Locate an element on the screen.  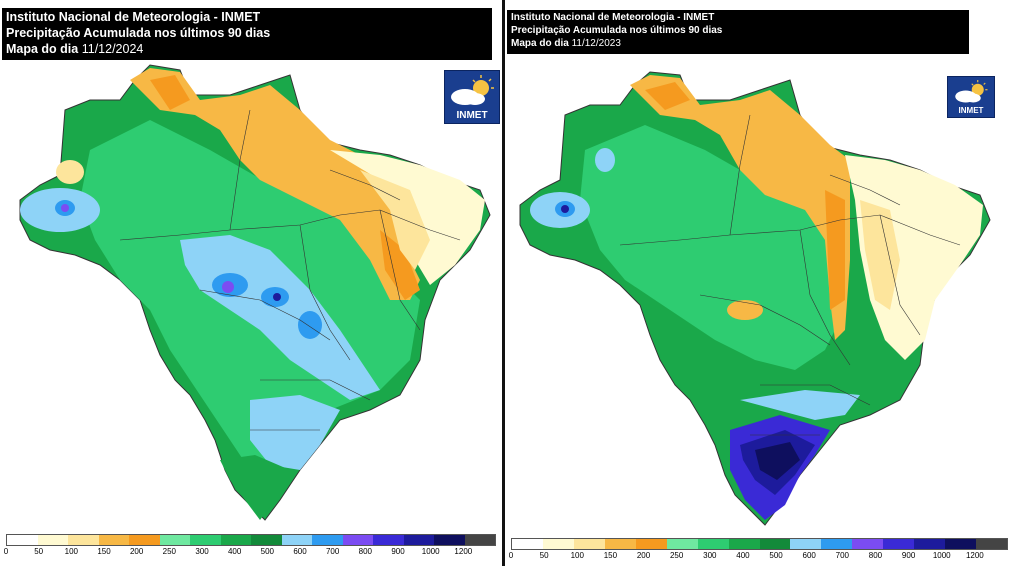
region-purple-center is located at coordinates (228, 287).